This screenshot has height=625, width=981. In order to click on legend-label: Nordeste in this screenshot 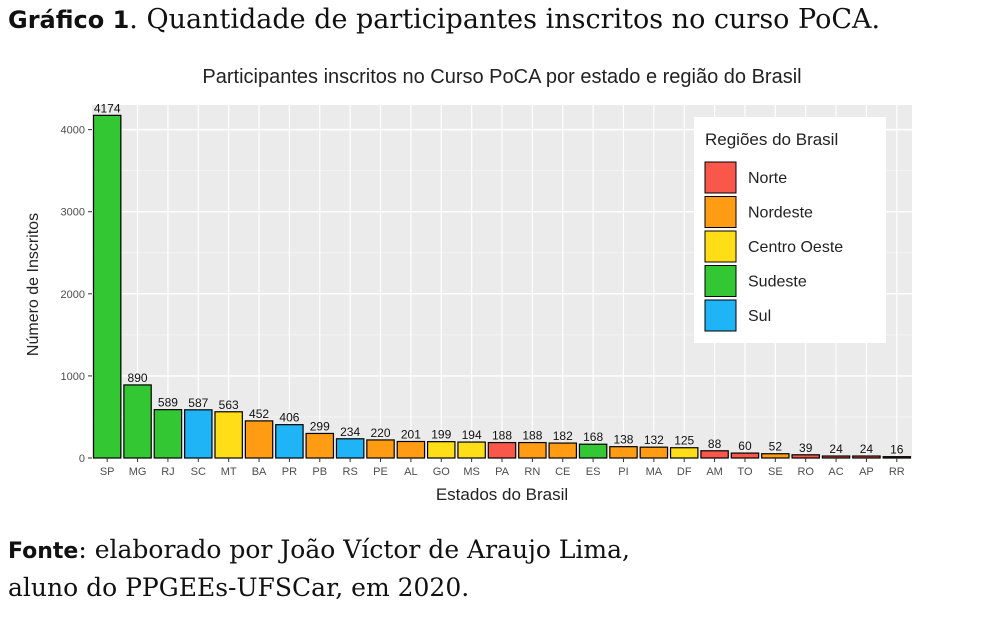, I will do `click(780, 213)`.